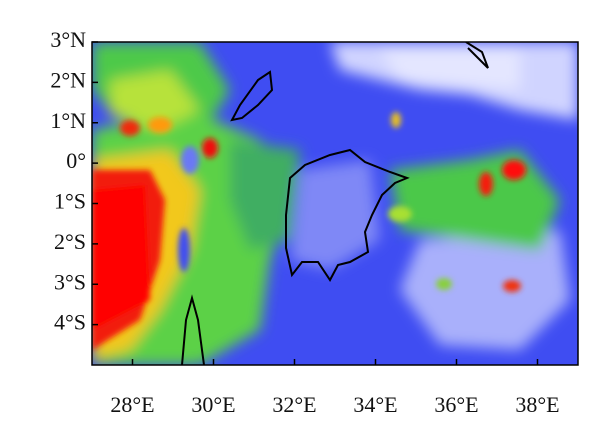 This screenshot has height=448, width=600. Describe the element at coordinates (68, 79) in the screenshot. I see `y-tick-label: 2°N` at that location.